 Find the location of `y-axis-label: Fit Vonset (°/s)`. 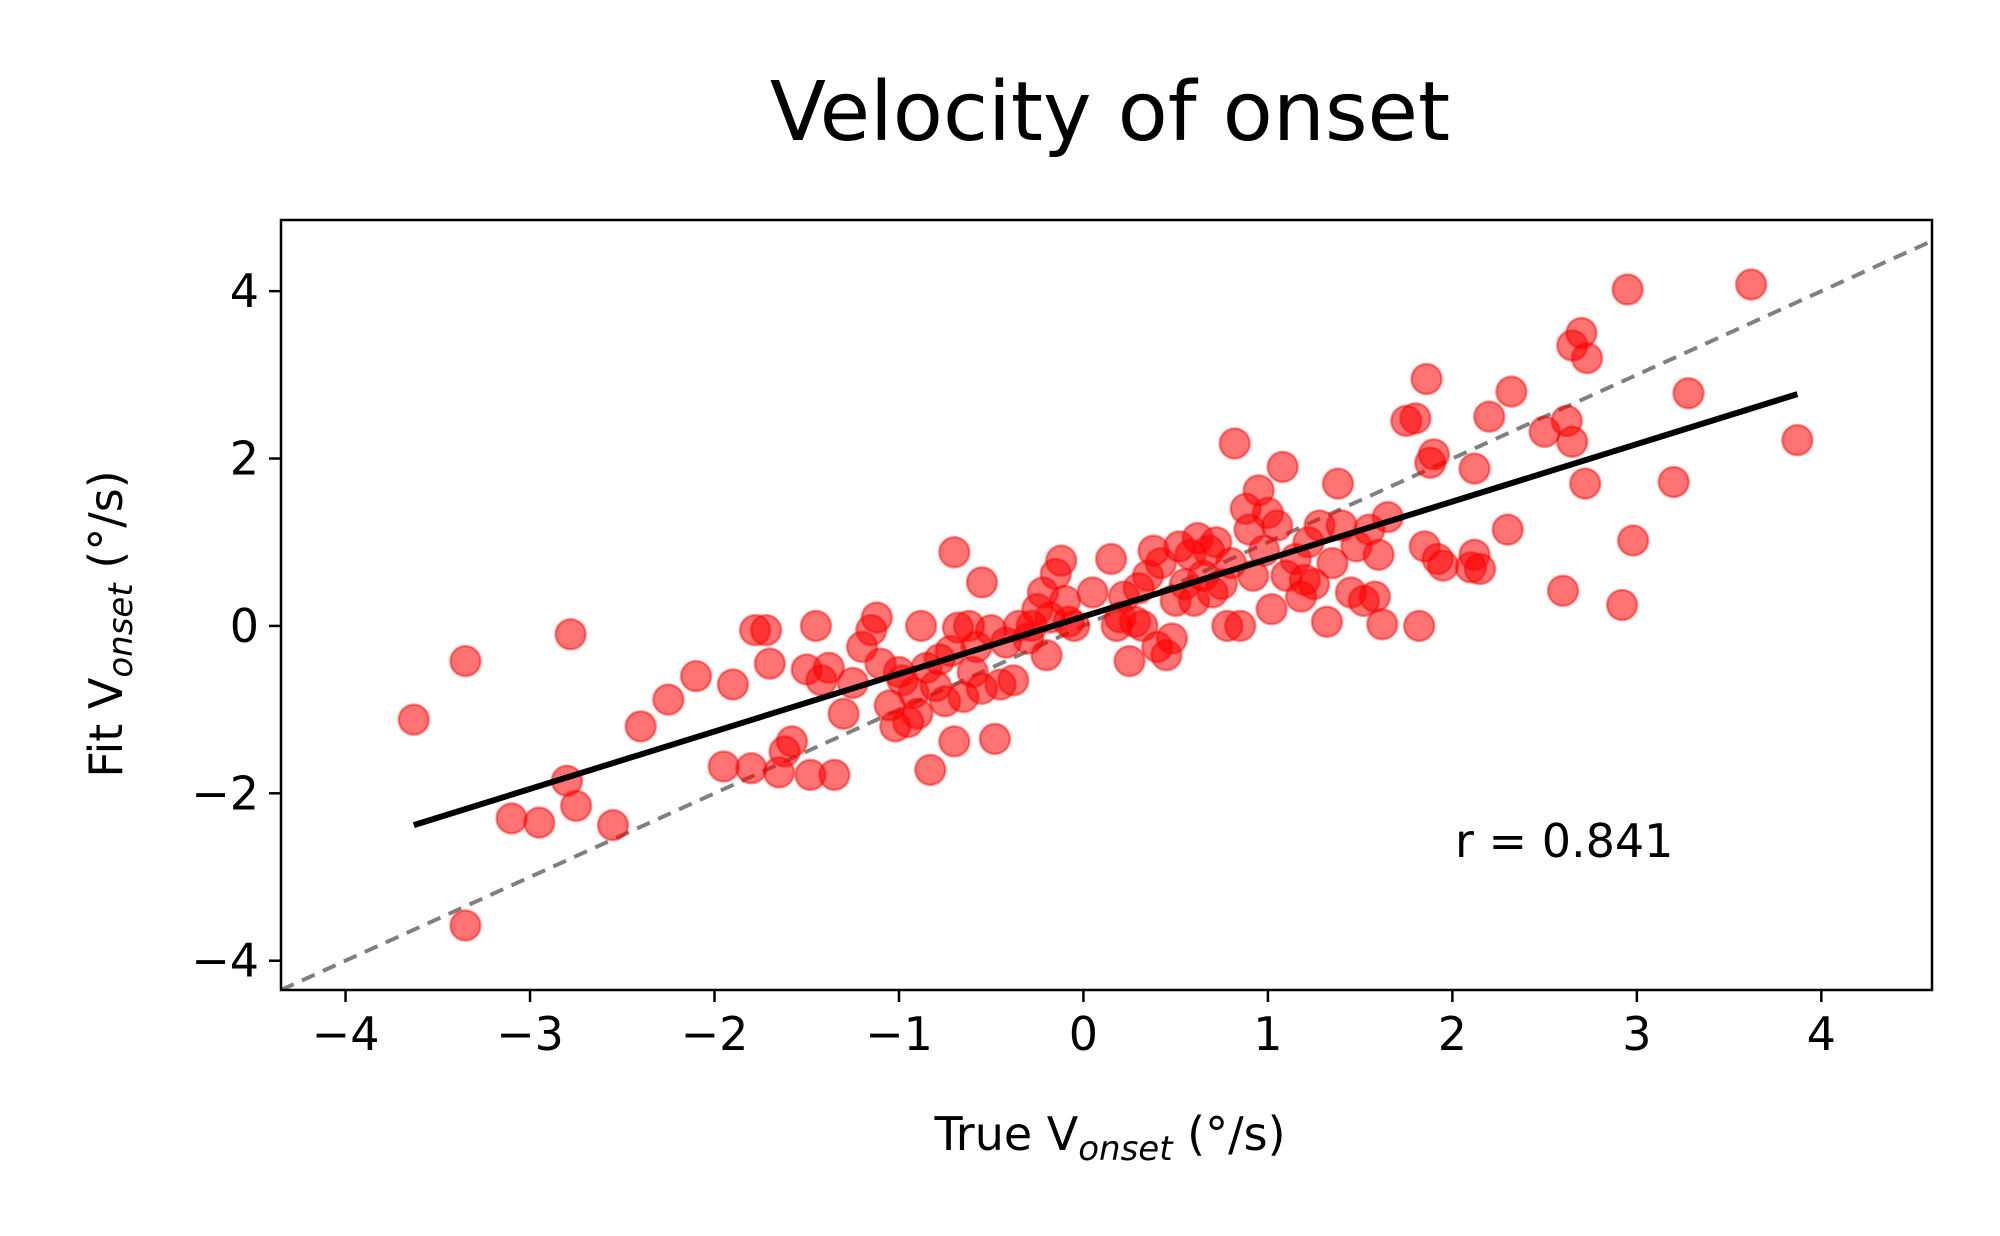

y-axis-label: Fit Vonset (°/s) is located at coordinates (110, 623).